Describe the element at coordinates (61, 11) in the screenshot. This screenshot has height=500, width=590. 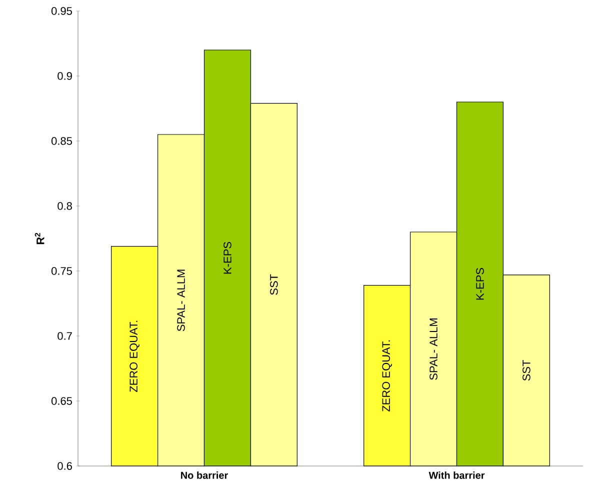
I see `y-tick-label: 0.95` at that location.